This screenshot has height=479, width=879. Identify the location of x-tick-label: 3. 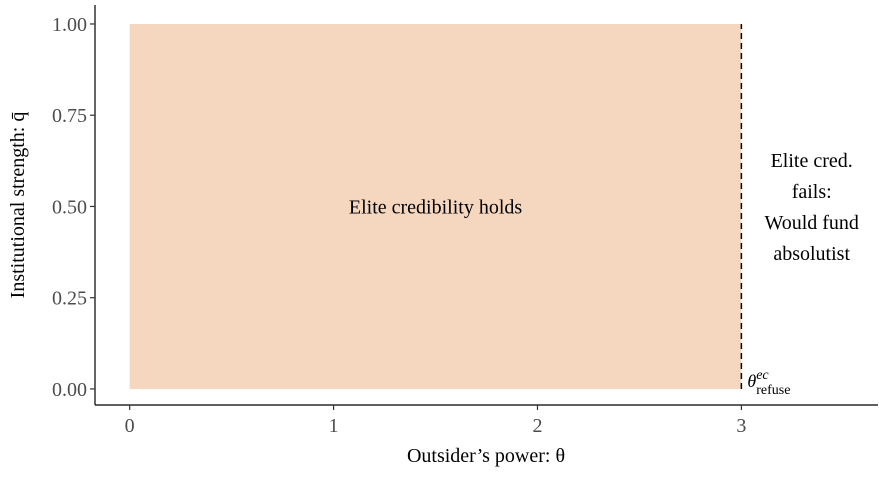
(741, 426).